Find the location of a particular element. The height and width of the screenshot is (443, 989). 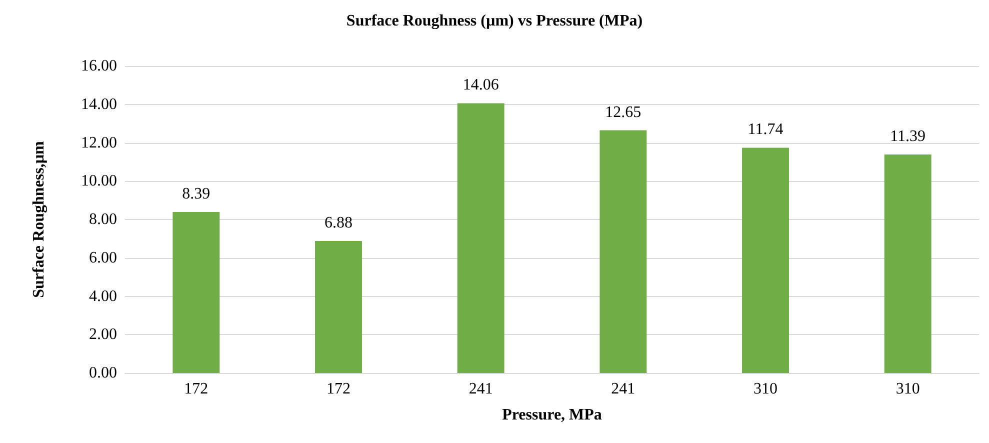

data-label: 11.39 is located at coordinates (908, 136).